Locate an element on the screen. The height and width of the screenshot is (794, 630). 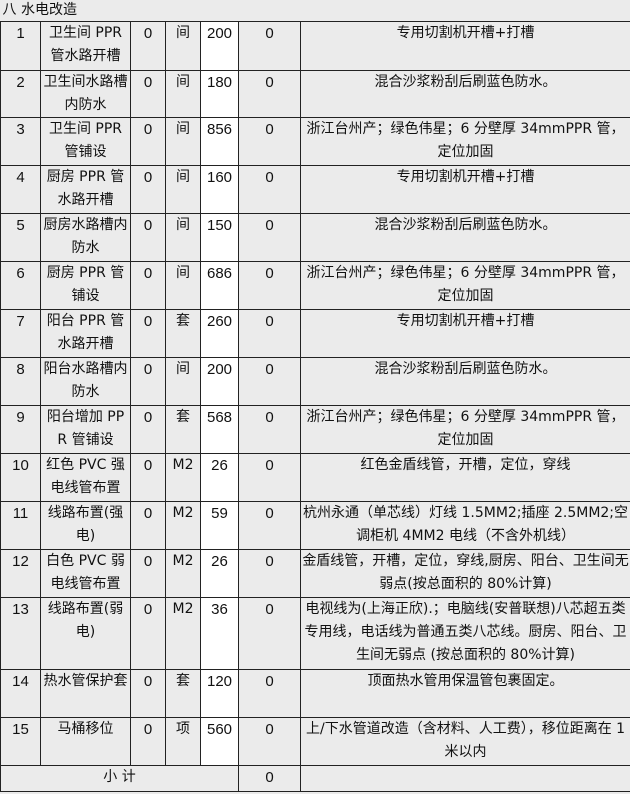
table-row: 10 红色 PVC 强电线管布置 0 M2 26 0 红色金盾线管，开槽，定位，穿线 is located at coordinates (315, 477).